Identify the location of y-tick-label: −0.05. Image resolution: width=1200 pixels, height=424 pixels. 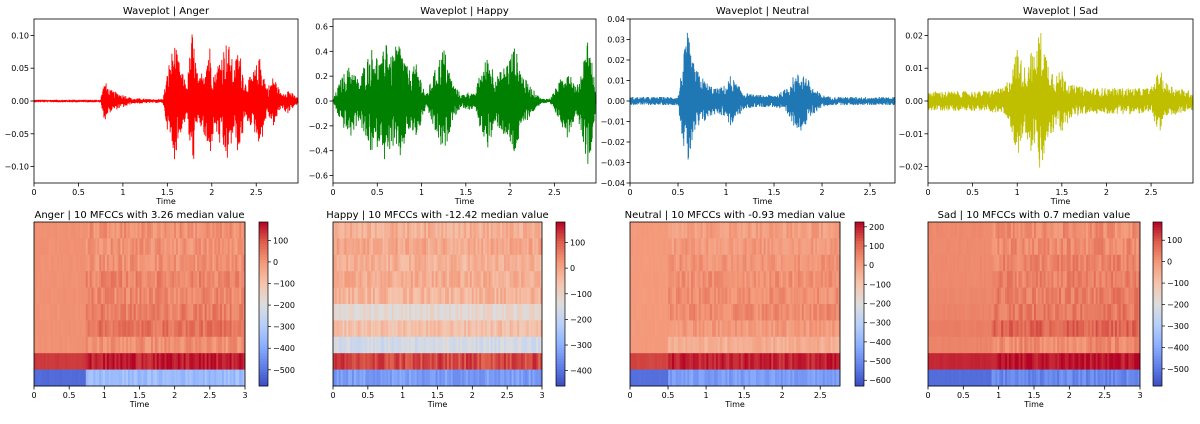
(16, 134).